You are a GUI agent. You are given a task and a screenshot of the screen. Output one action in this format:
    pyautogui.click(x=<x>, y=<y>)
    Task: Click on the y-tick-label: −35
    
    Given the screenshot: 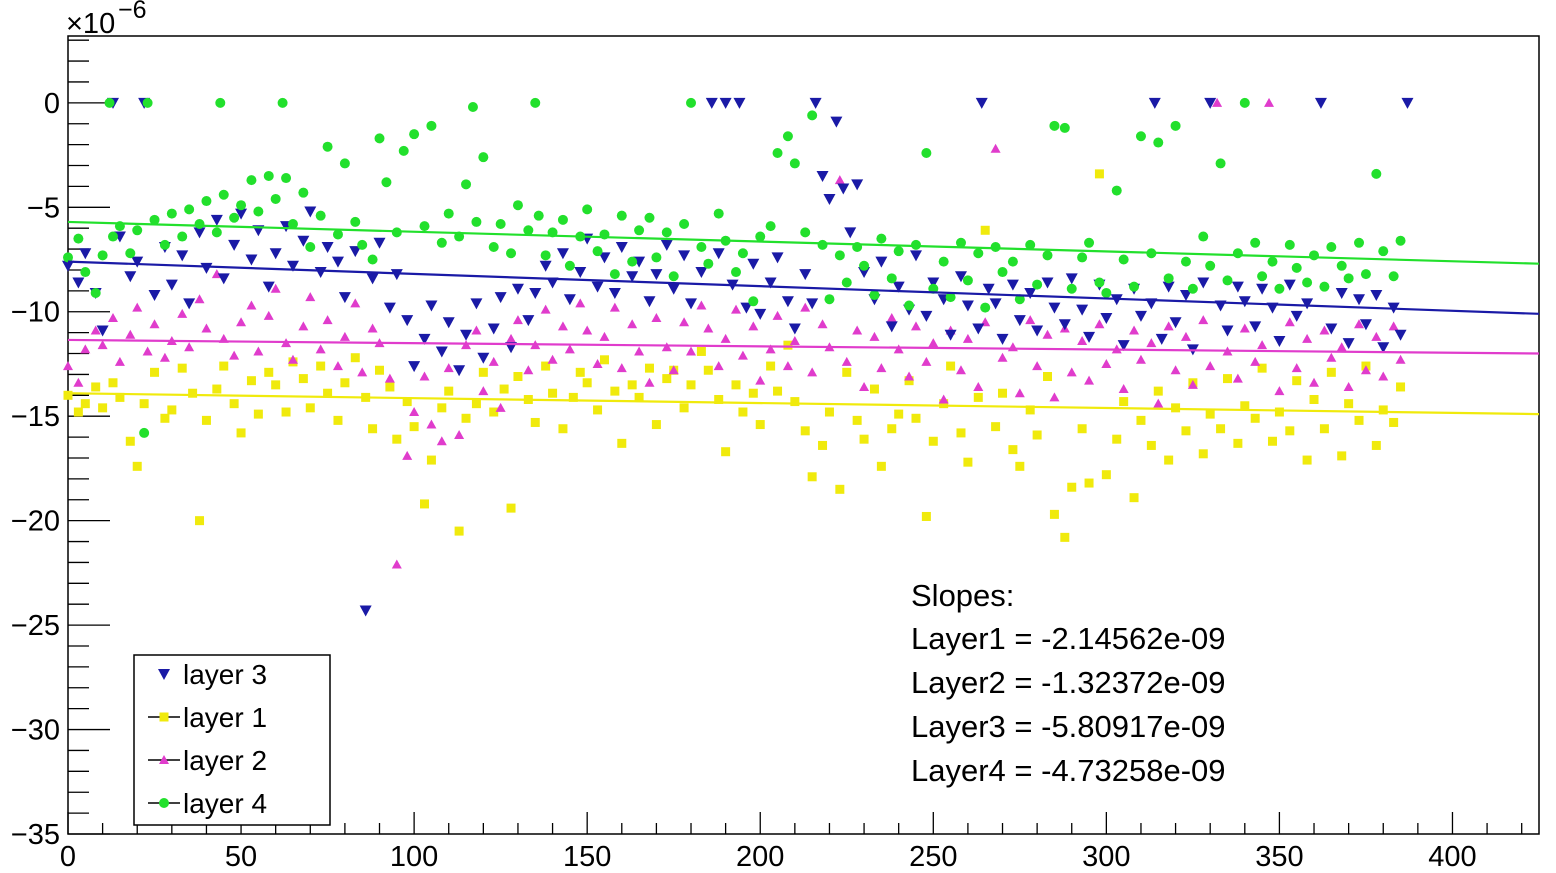 What is the action you would take?
    pyautogui.click(x=35, y=835)
    